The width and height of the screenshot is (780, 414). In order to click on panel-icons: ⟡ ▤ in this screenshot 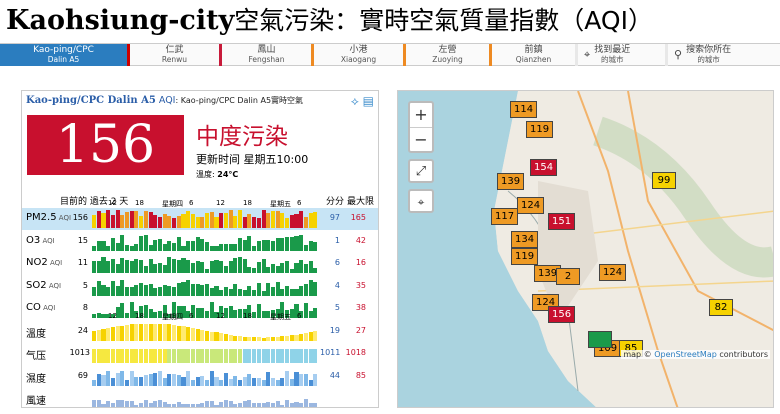, I will do `click(362, 101)`.